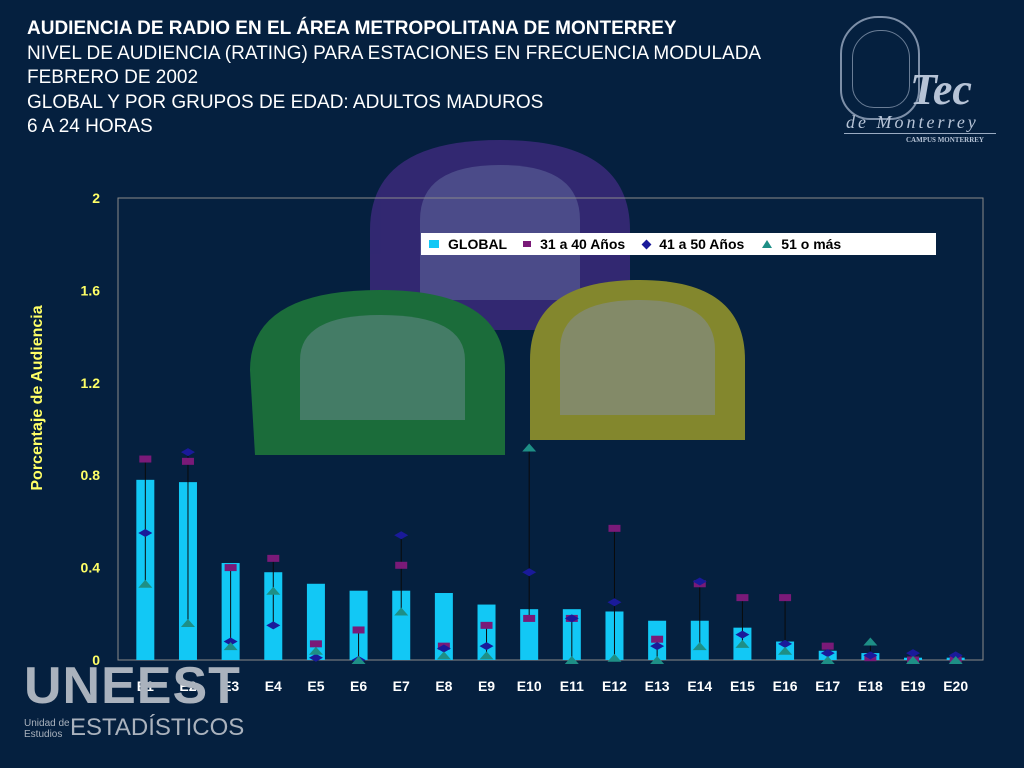 The height and width of the screenshot is (768, 1024). I want to click on x-tick-label: E18, so click(870, 686).